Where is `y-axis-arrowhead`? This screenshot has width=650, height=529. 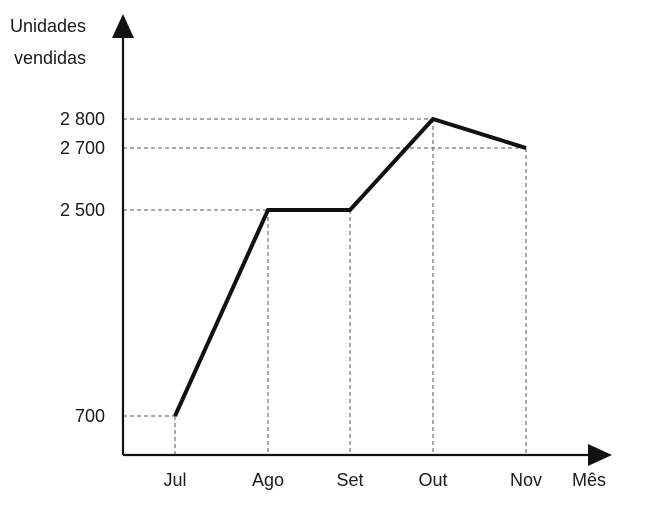
y-axis-arrowhead is located at coordinates (123, 26).